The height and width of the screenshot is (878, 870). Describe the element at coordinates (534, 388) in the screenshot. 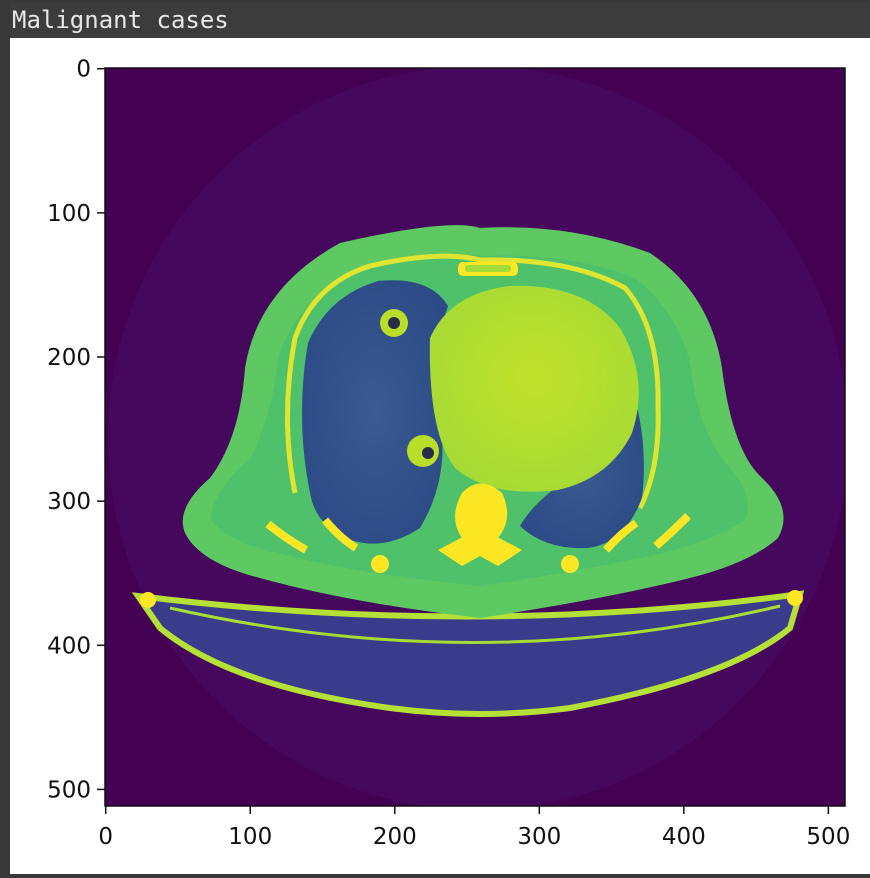

I see `heart` at that location.